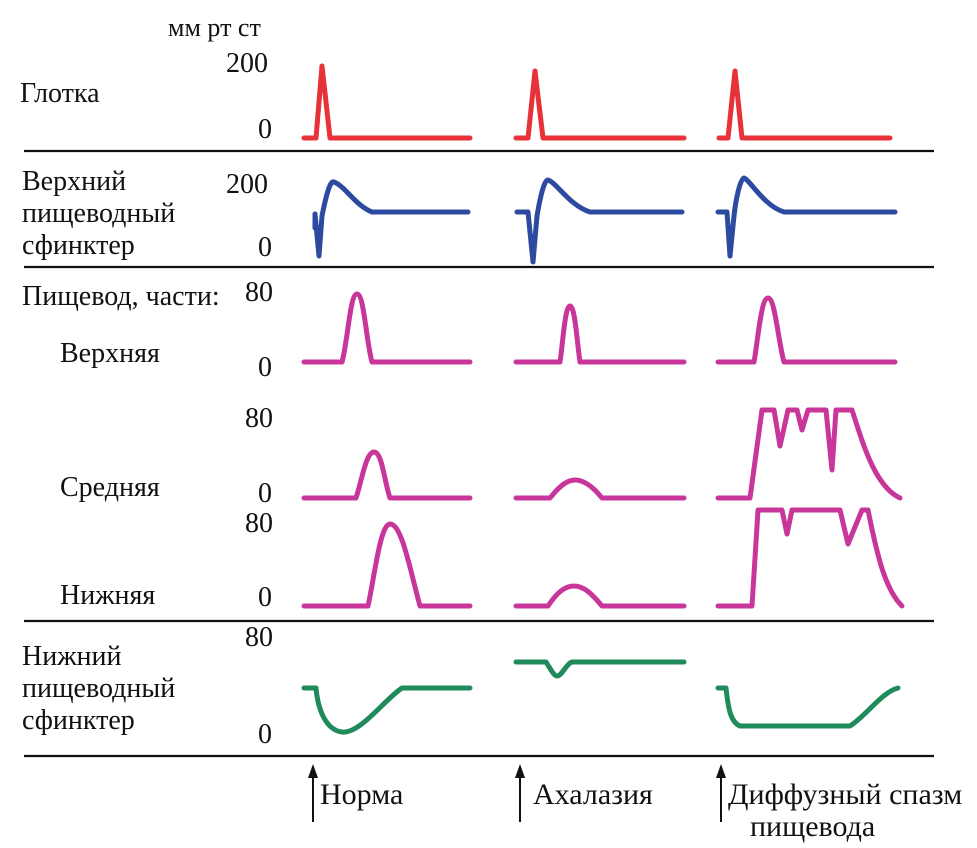 The width and height of the screenshot is (977, 848). What do you see at coordinates (98, 213) in the screenshot?
I see `ues-label-line-2: пищеводный` at bounding box center [98, 213].